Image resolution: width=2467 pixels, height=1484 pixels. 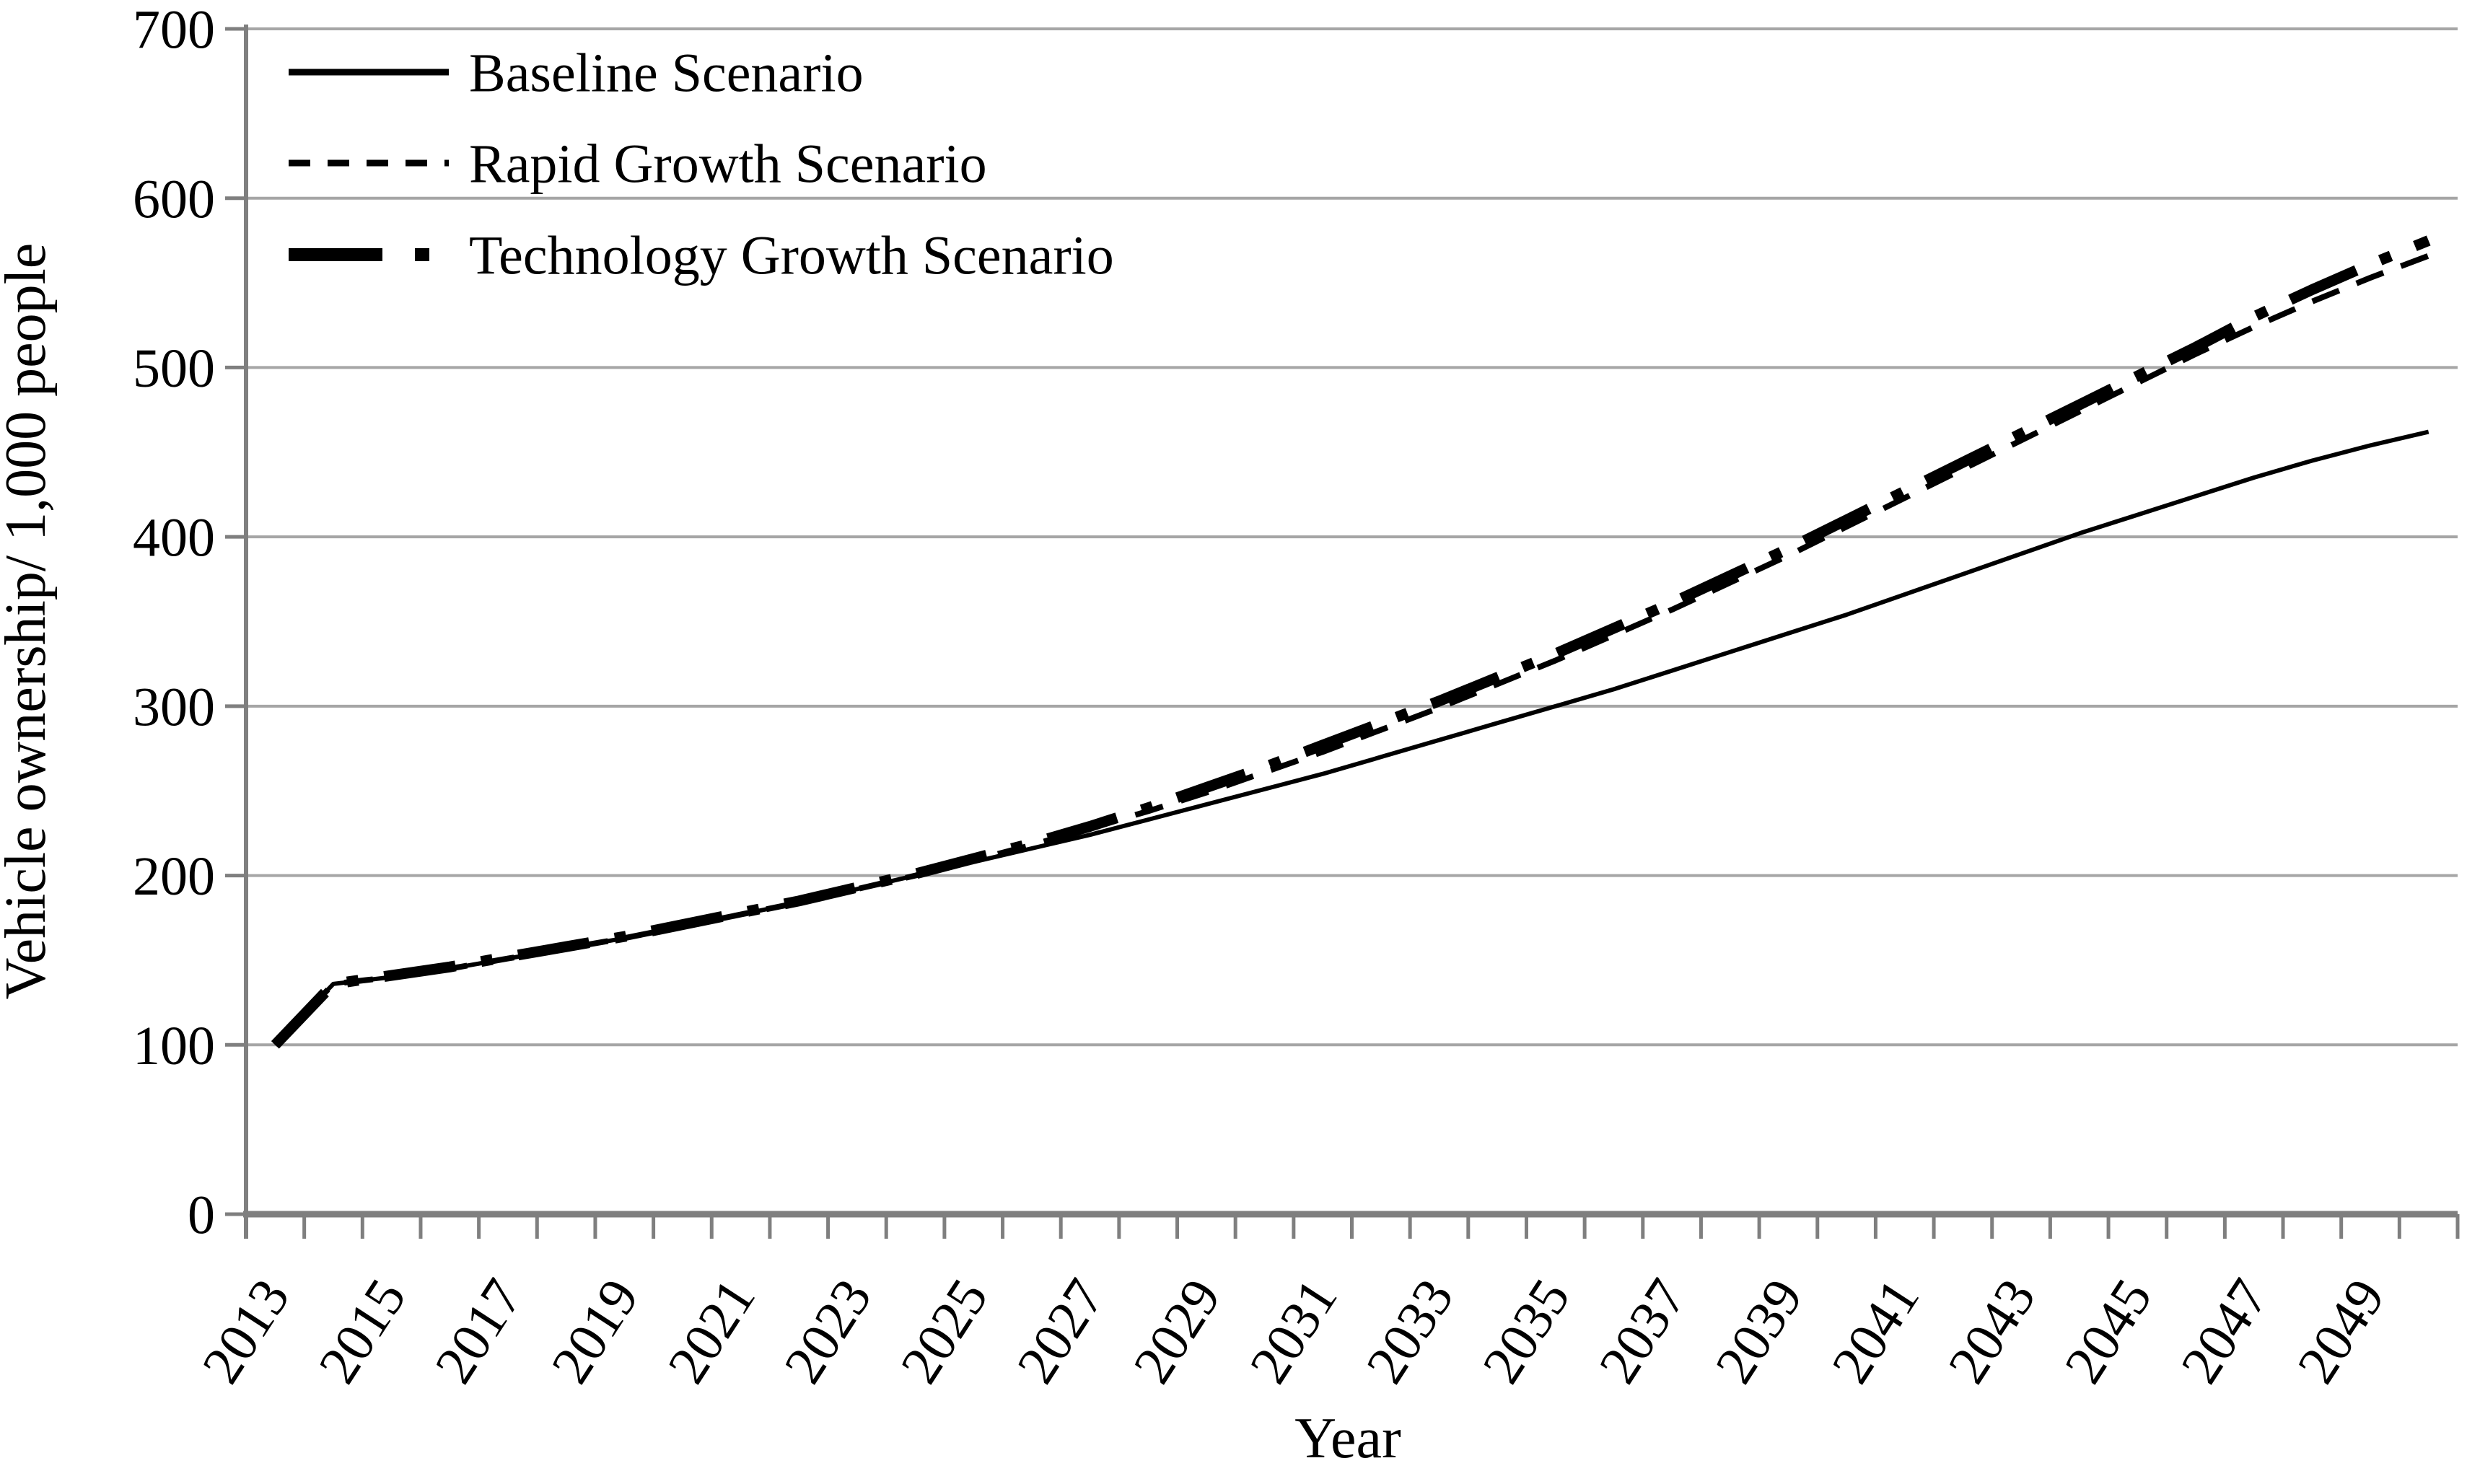 I want to click on x-tick-label: 2031, so click(x=1293, y=1331).